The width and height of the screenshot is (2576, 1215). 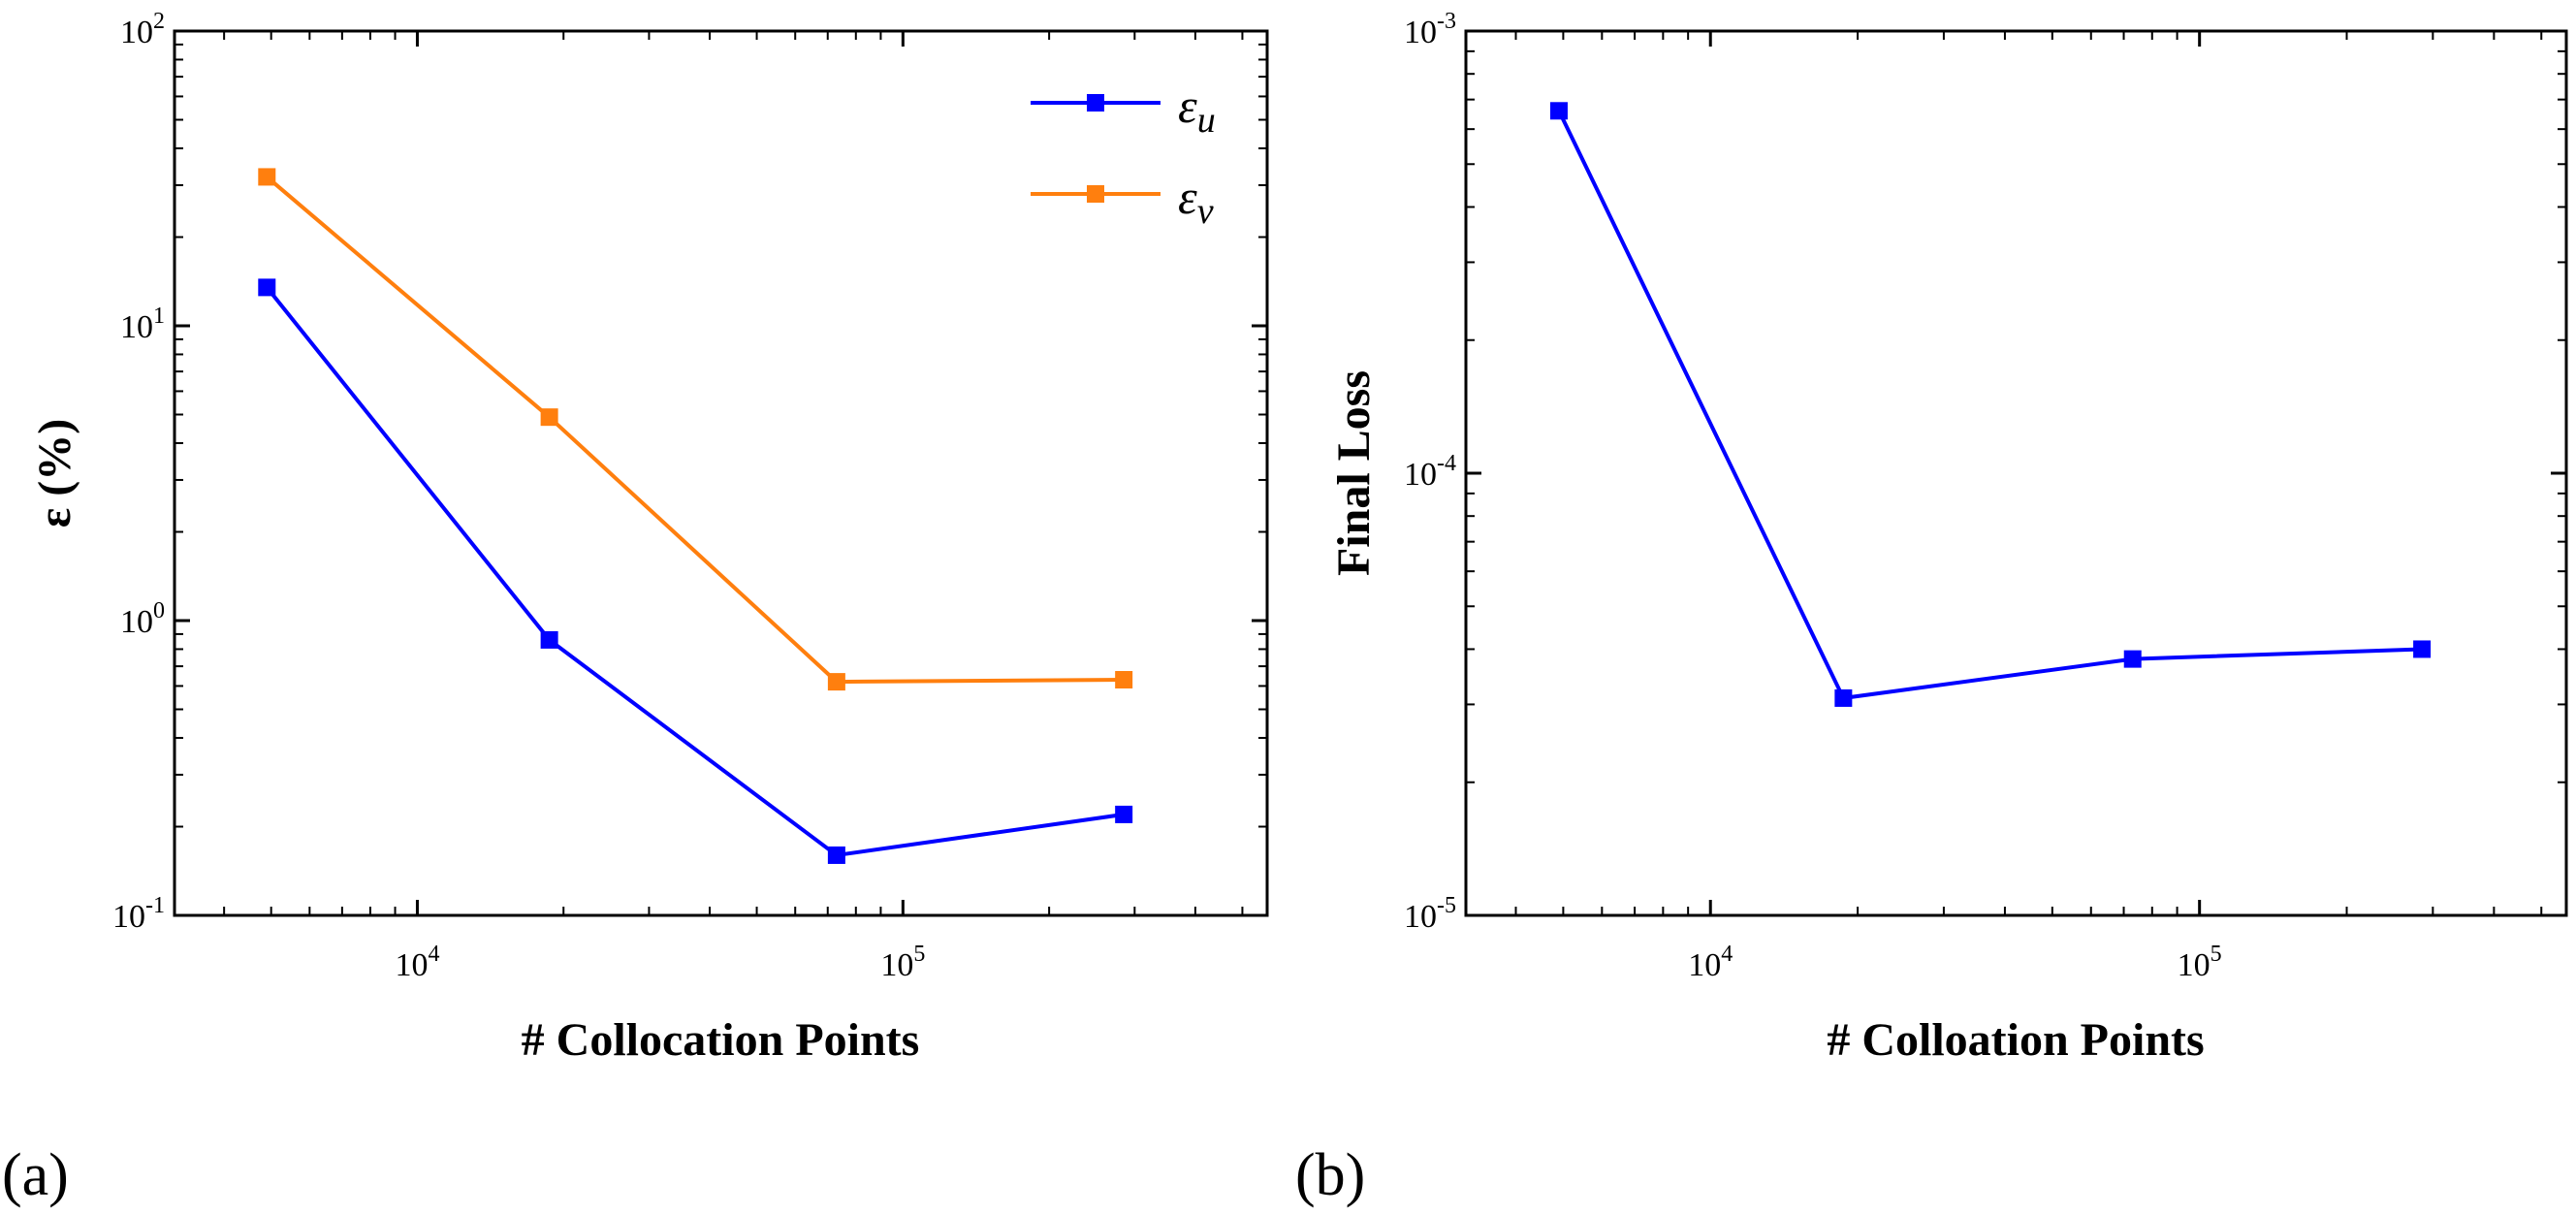 I want to click on y-tick-label: 10¹, so click(x=143, y=324).